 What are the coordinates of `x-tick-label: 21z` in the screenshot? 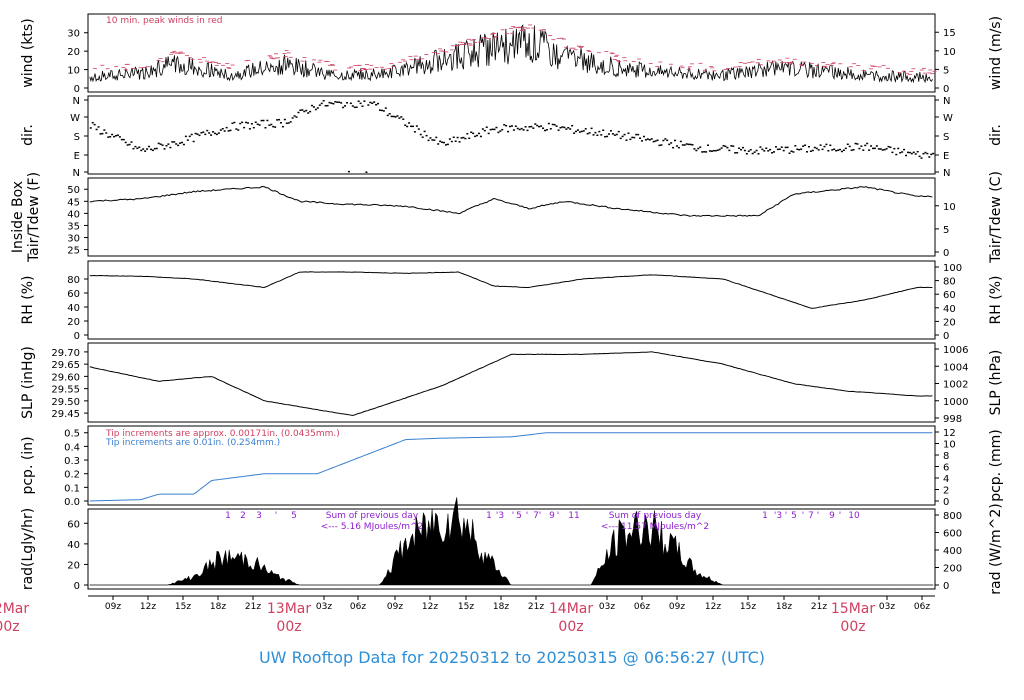 It's located at (253, 607).